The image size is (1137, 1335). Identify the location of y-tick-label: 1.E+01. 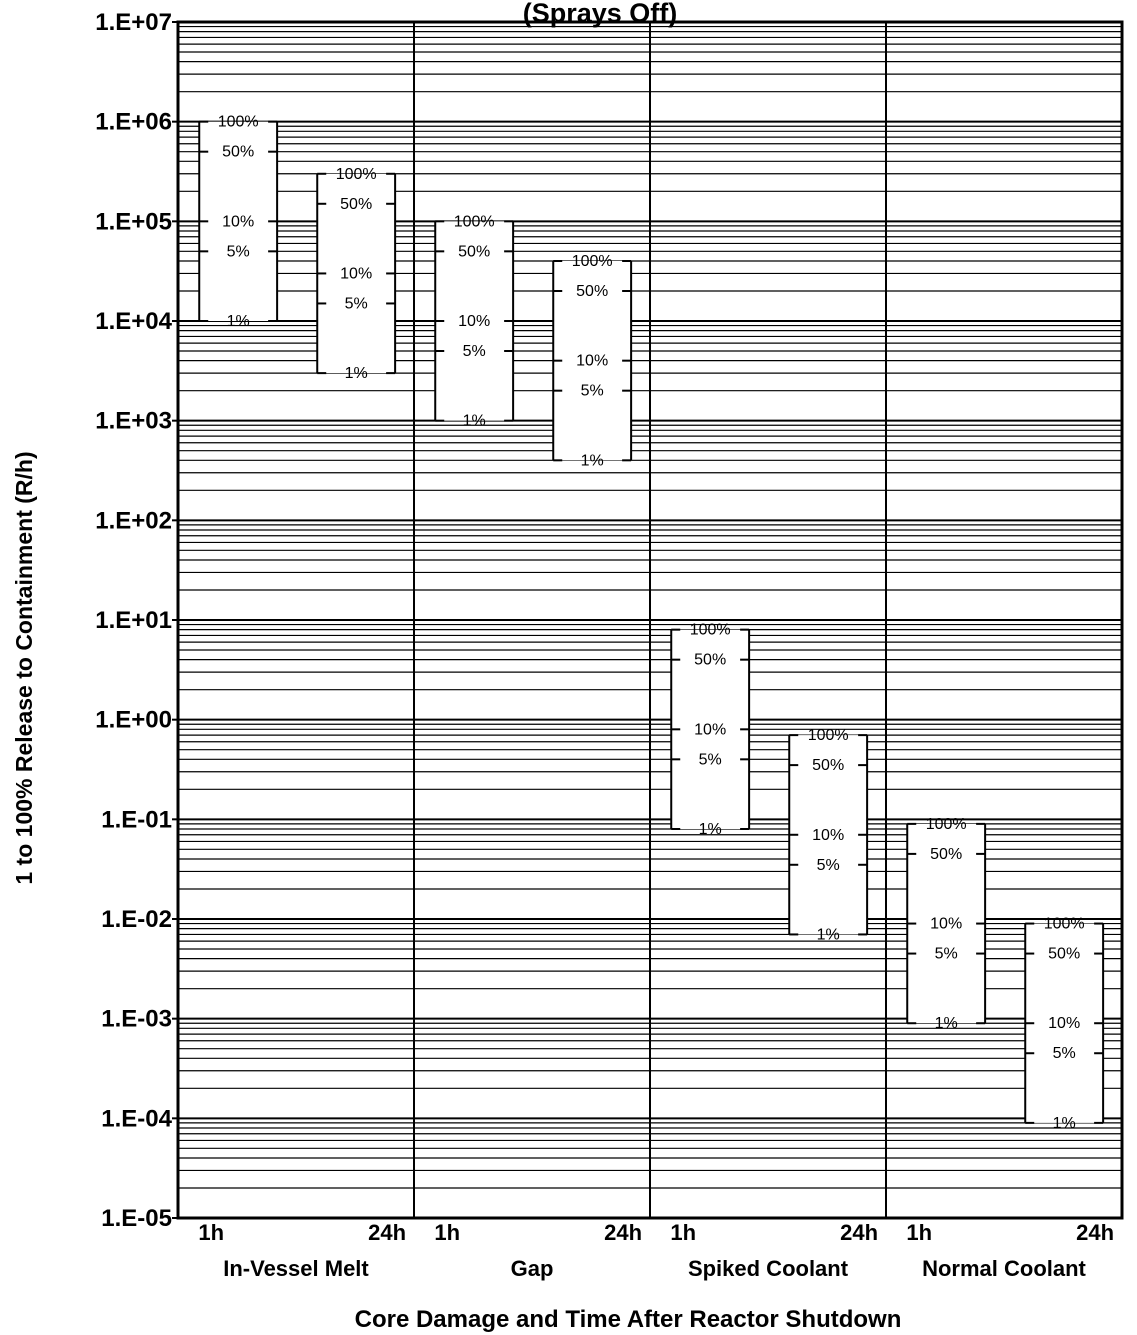
(133, 620).